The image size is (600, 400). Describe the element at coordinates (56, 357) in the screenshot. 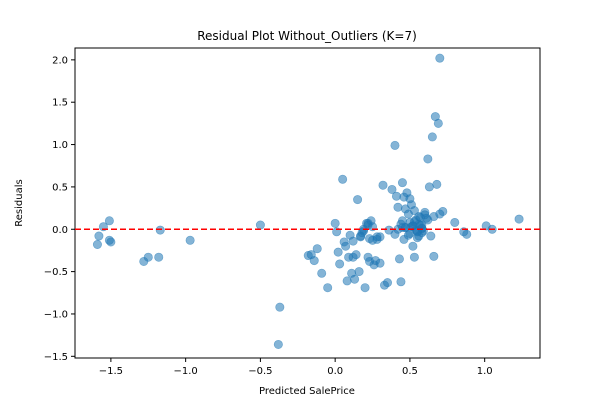

I see `y-tick-label: −1.5` at that location.